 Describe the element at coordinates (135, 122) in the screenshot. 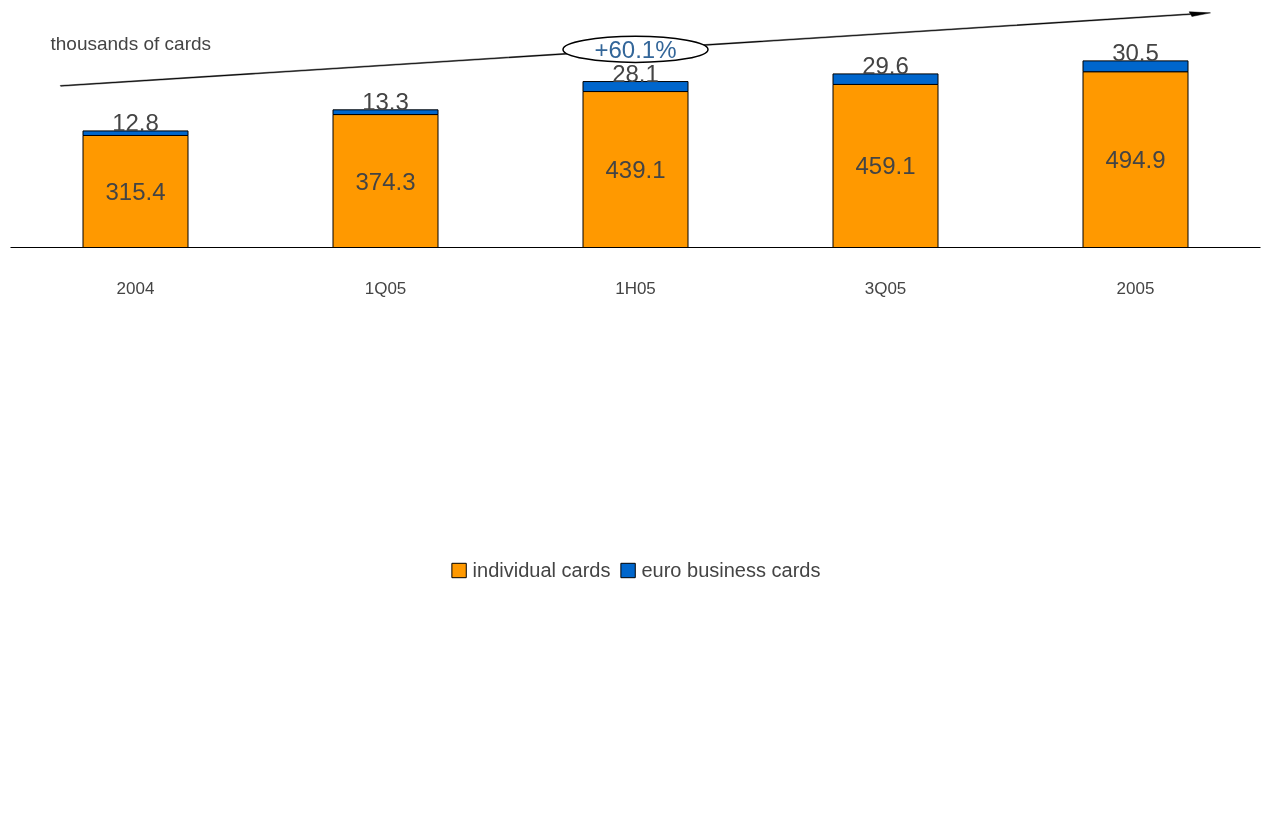

I see `data-label: 12.8` at that location.